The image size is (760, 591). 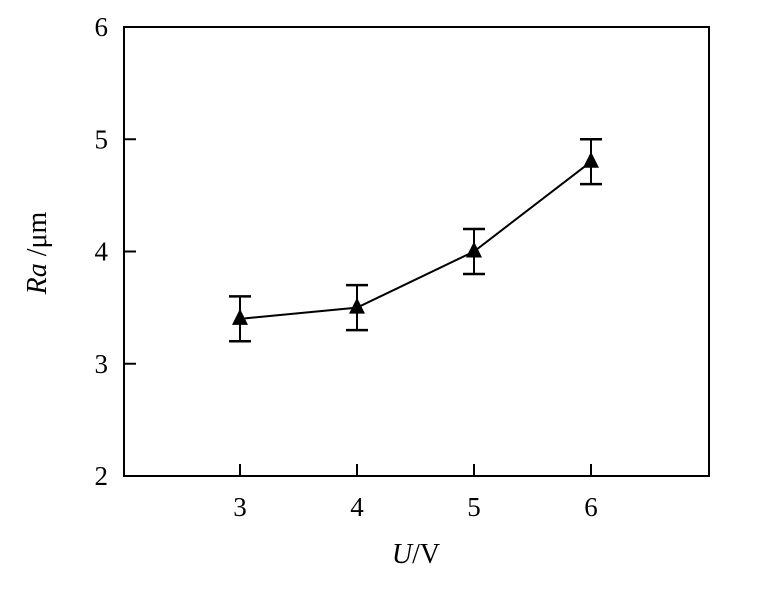 I want to click on x-tick-labels: 3 4 5 6, so click(x=415, y=507).